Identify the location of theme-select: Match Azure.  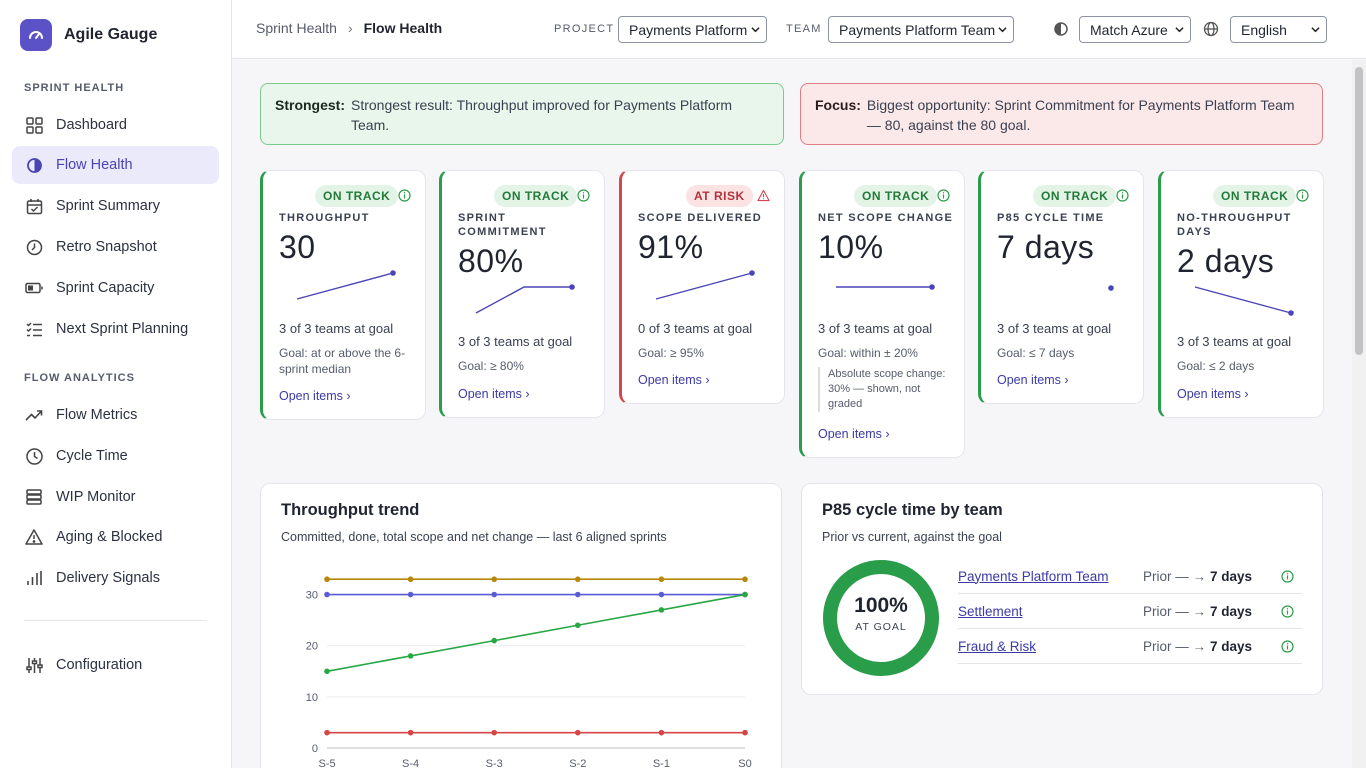
(1135, 29).